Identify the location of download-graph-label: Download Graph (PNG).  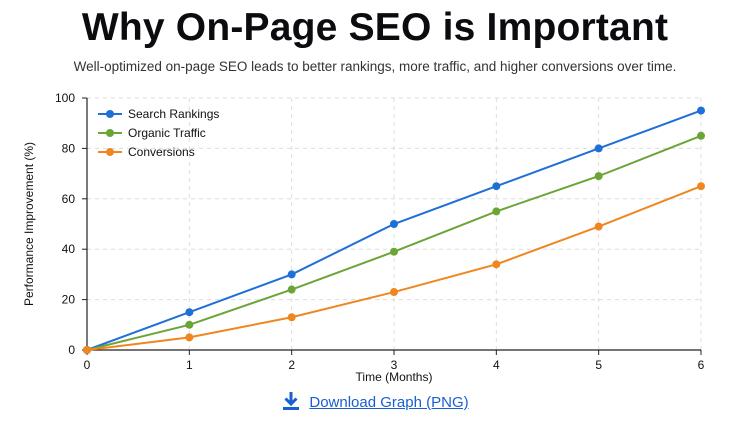
(389, 402).